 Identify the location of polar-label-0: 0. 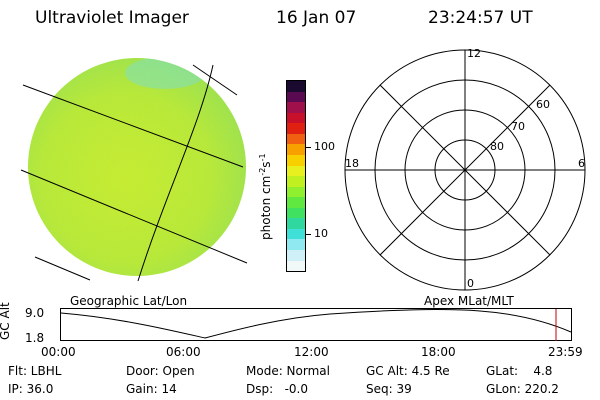
(470, 283).